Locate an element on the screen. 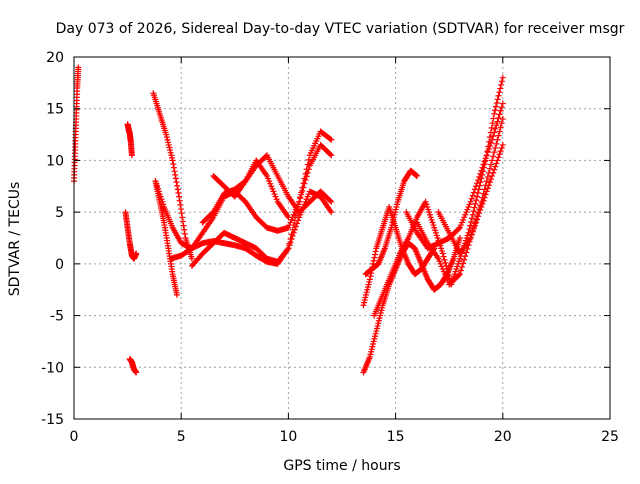 The image size is (640, 484). x-tick-label: 15 is located at coordinates (396, 437).